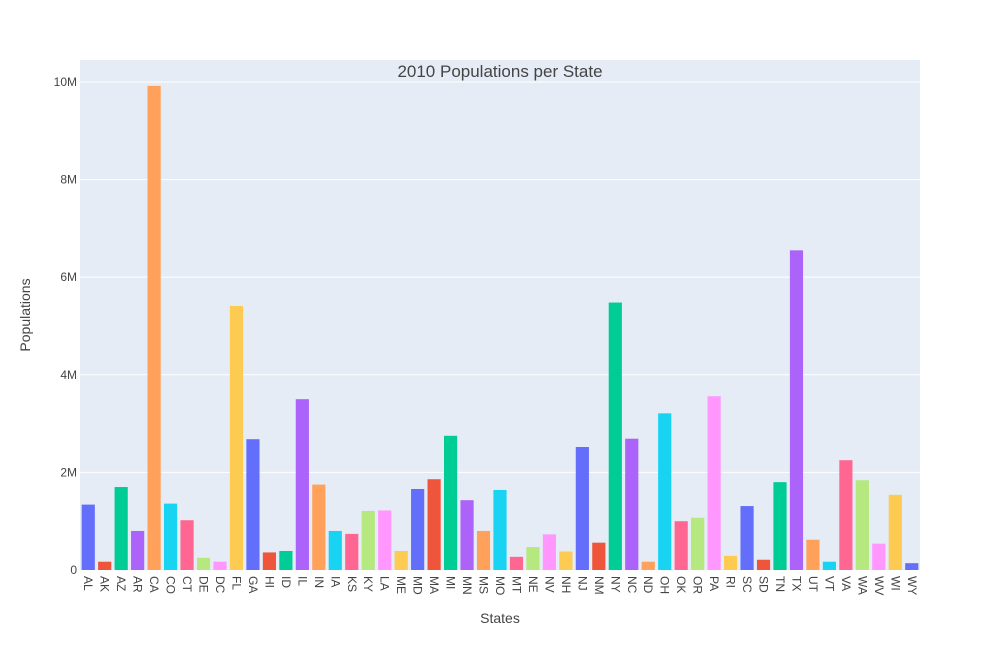 The image size is (1000, 650). Describe the element at coordinates (829, 584) in the screenshot. I see `x-tick-label: VT` at that location.